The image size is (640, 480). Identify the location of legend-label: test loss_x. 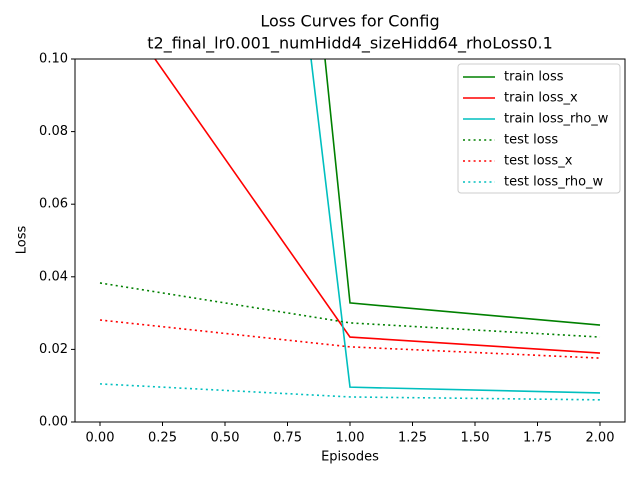
(538, 161).